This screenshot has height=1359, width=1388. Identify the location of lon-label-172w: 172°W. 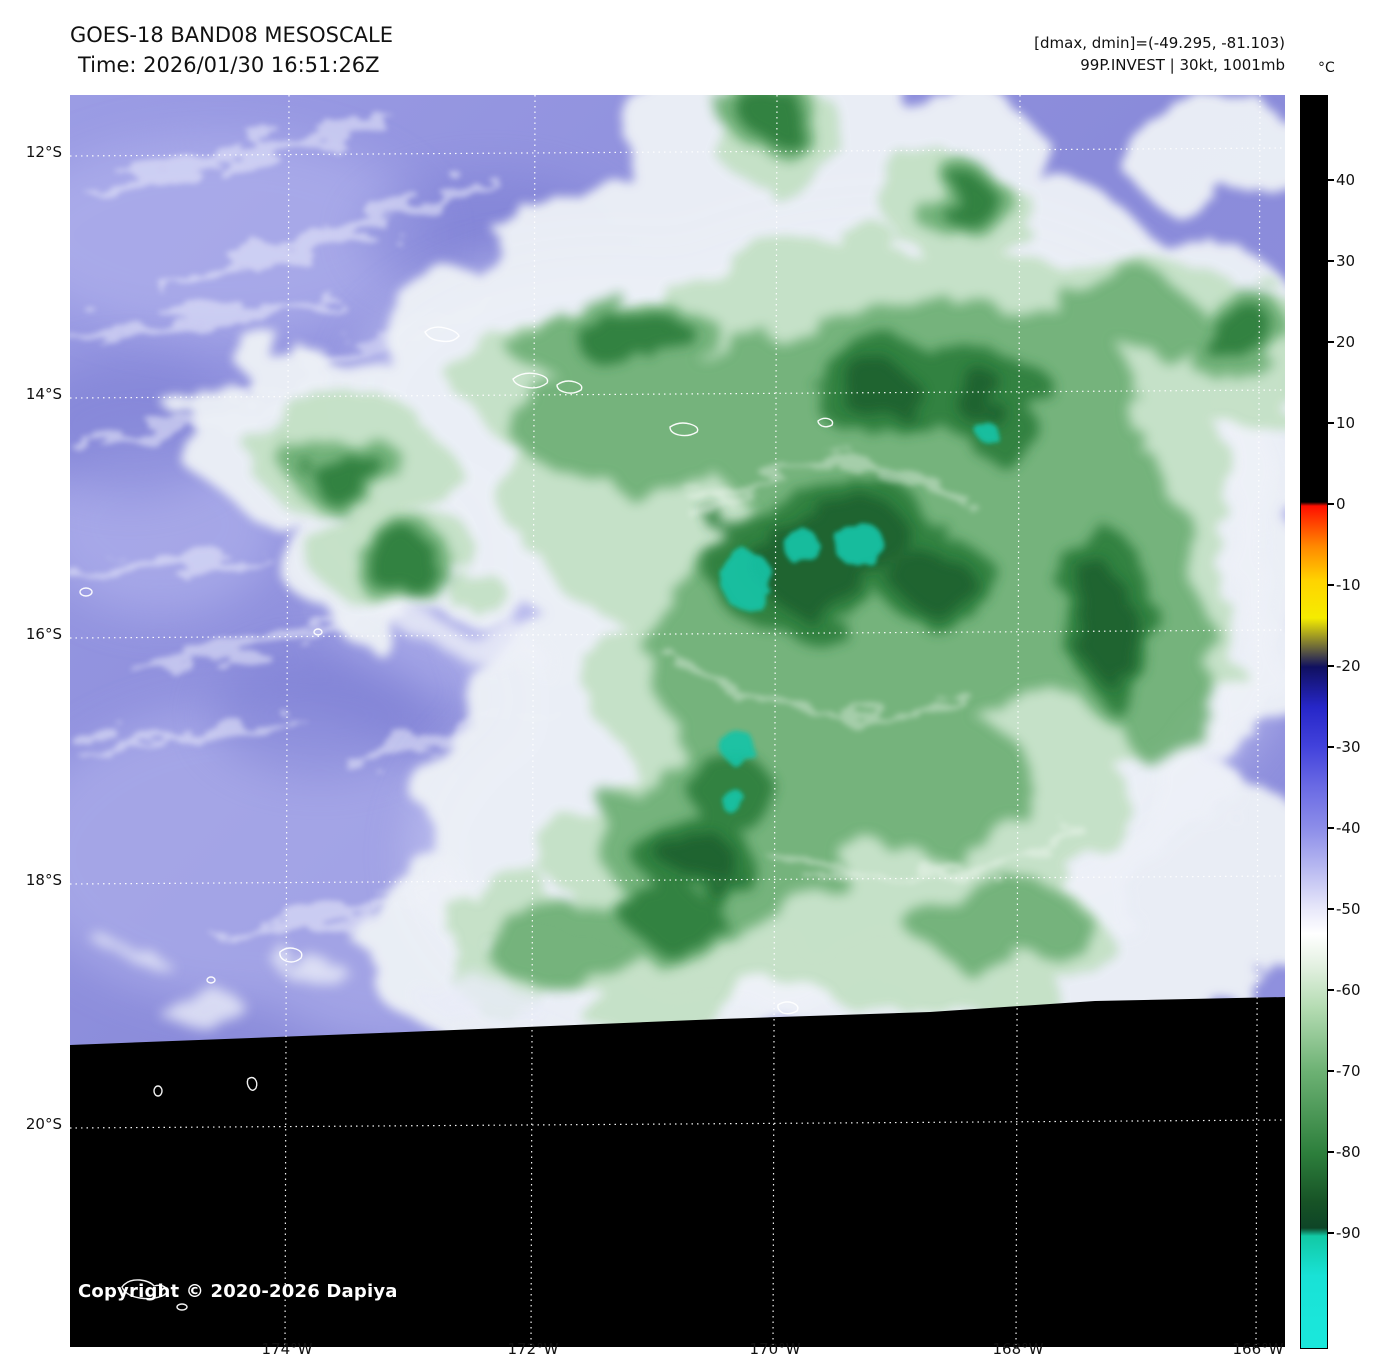
(533, 1349).